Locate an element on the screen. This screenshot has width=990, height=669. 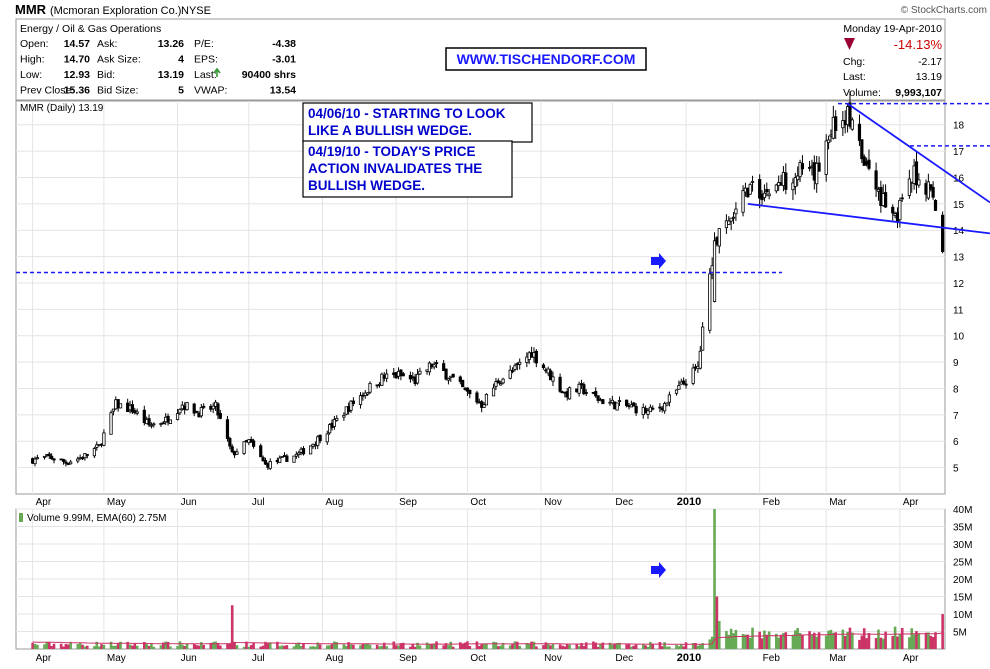
last-label: Last: is located at coordinates (854, 77).